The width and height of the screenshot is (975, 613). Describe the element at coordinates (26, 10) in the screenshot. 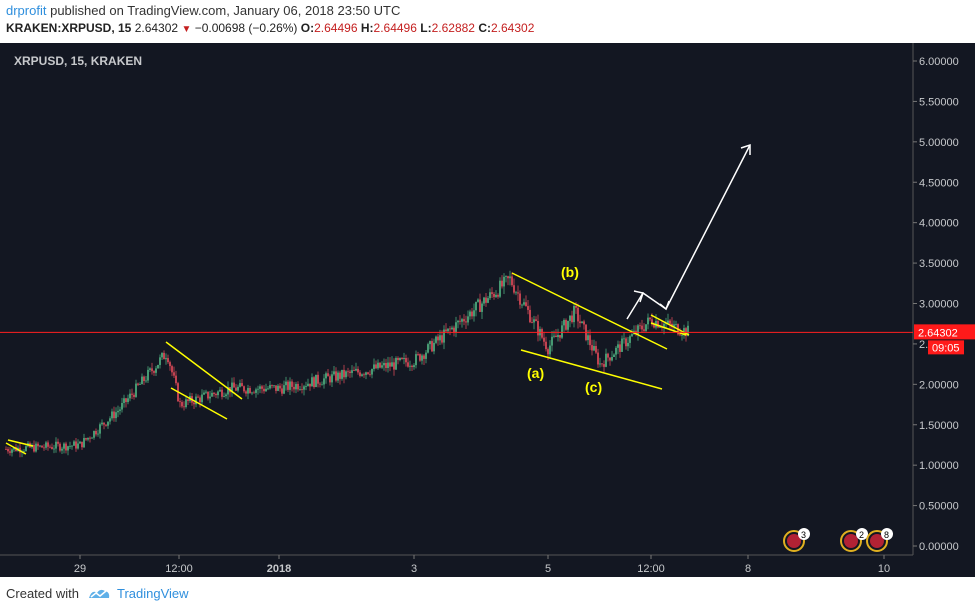

I see `author-link: drprofit` at that location.